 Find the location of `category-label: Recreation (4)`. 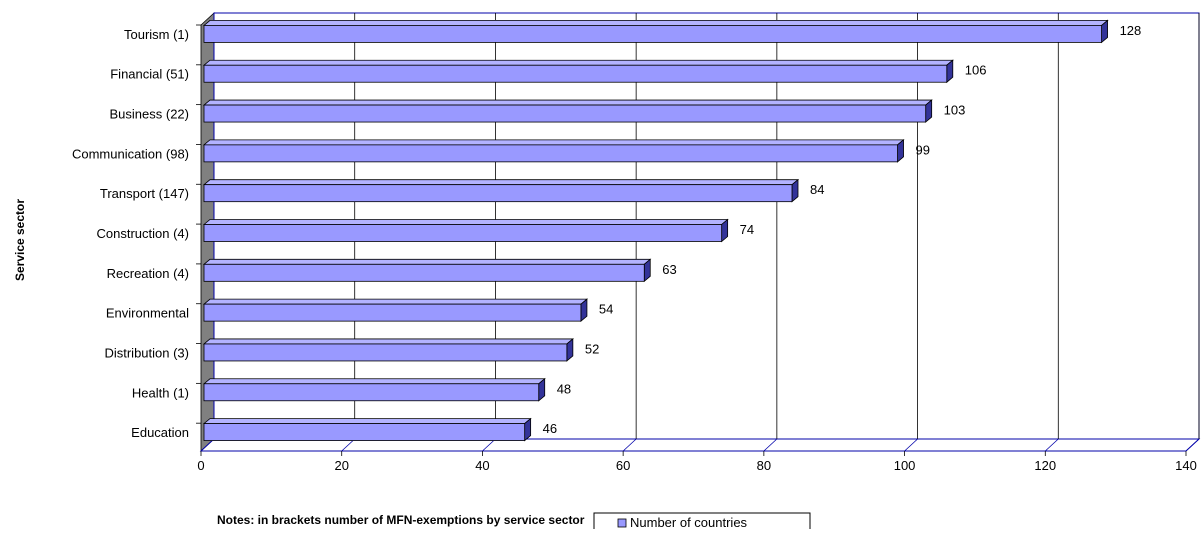

category-label: Recreation (4) is located at coordinates (148, 273).